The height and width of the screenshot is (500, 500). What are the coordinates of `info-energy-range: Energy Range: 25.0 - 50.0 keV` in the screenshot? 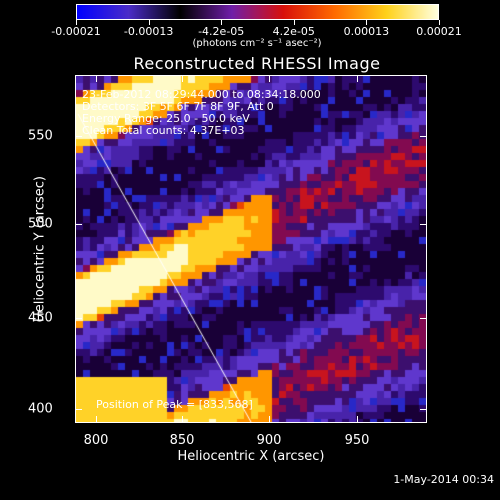 It's located at (166, 118).